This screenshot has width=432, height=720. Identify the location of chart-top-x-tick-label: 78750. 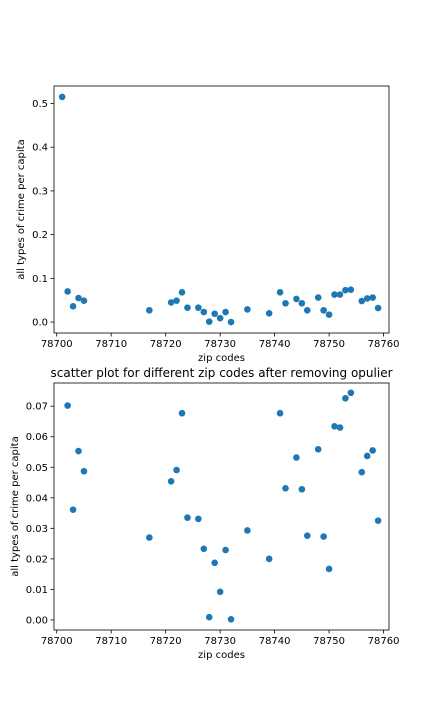
(329, 344).